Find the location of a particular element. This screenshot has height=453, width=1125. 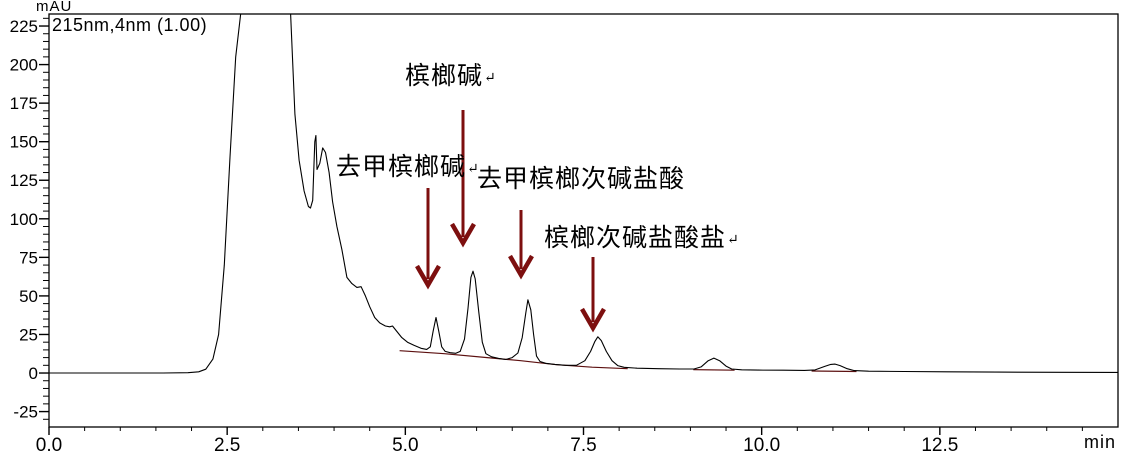

annotation-arecaidine-hcl: 槟榔次碱盐酸盐↵ is located at coordinates (641, 238).